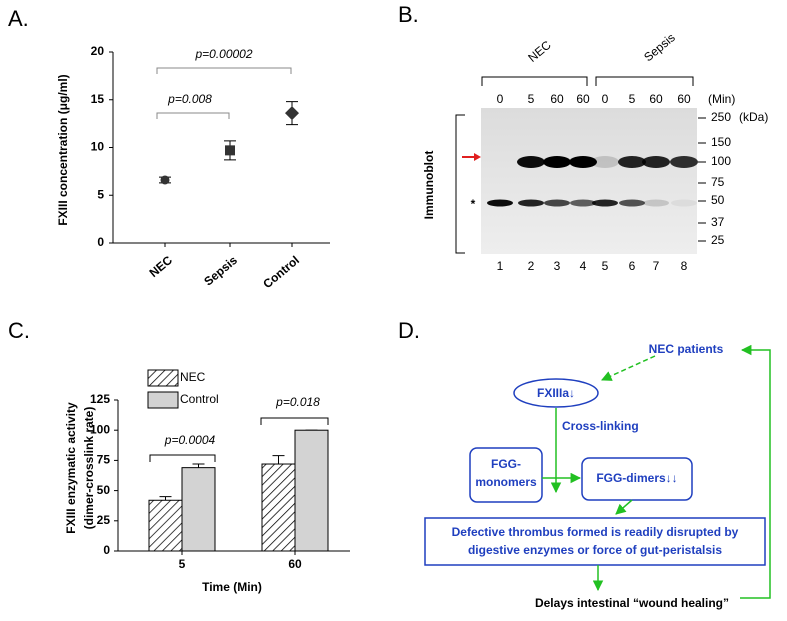  What do you see at coordinates (19, 330) in the screenshot?
I see `panel-label: C.` at bounding box center [19, 330].